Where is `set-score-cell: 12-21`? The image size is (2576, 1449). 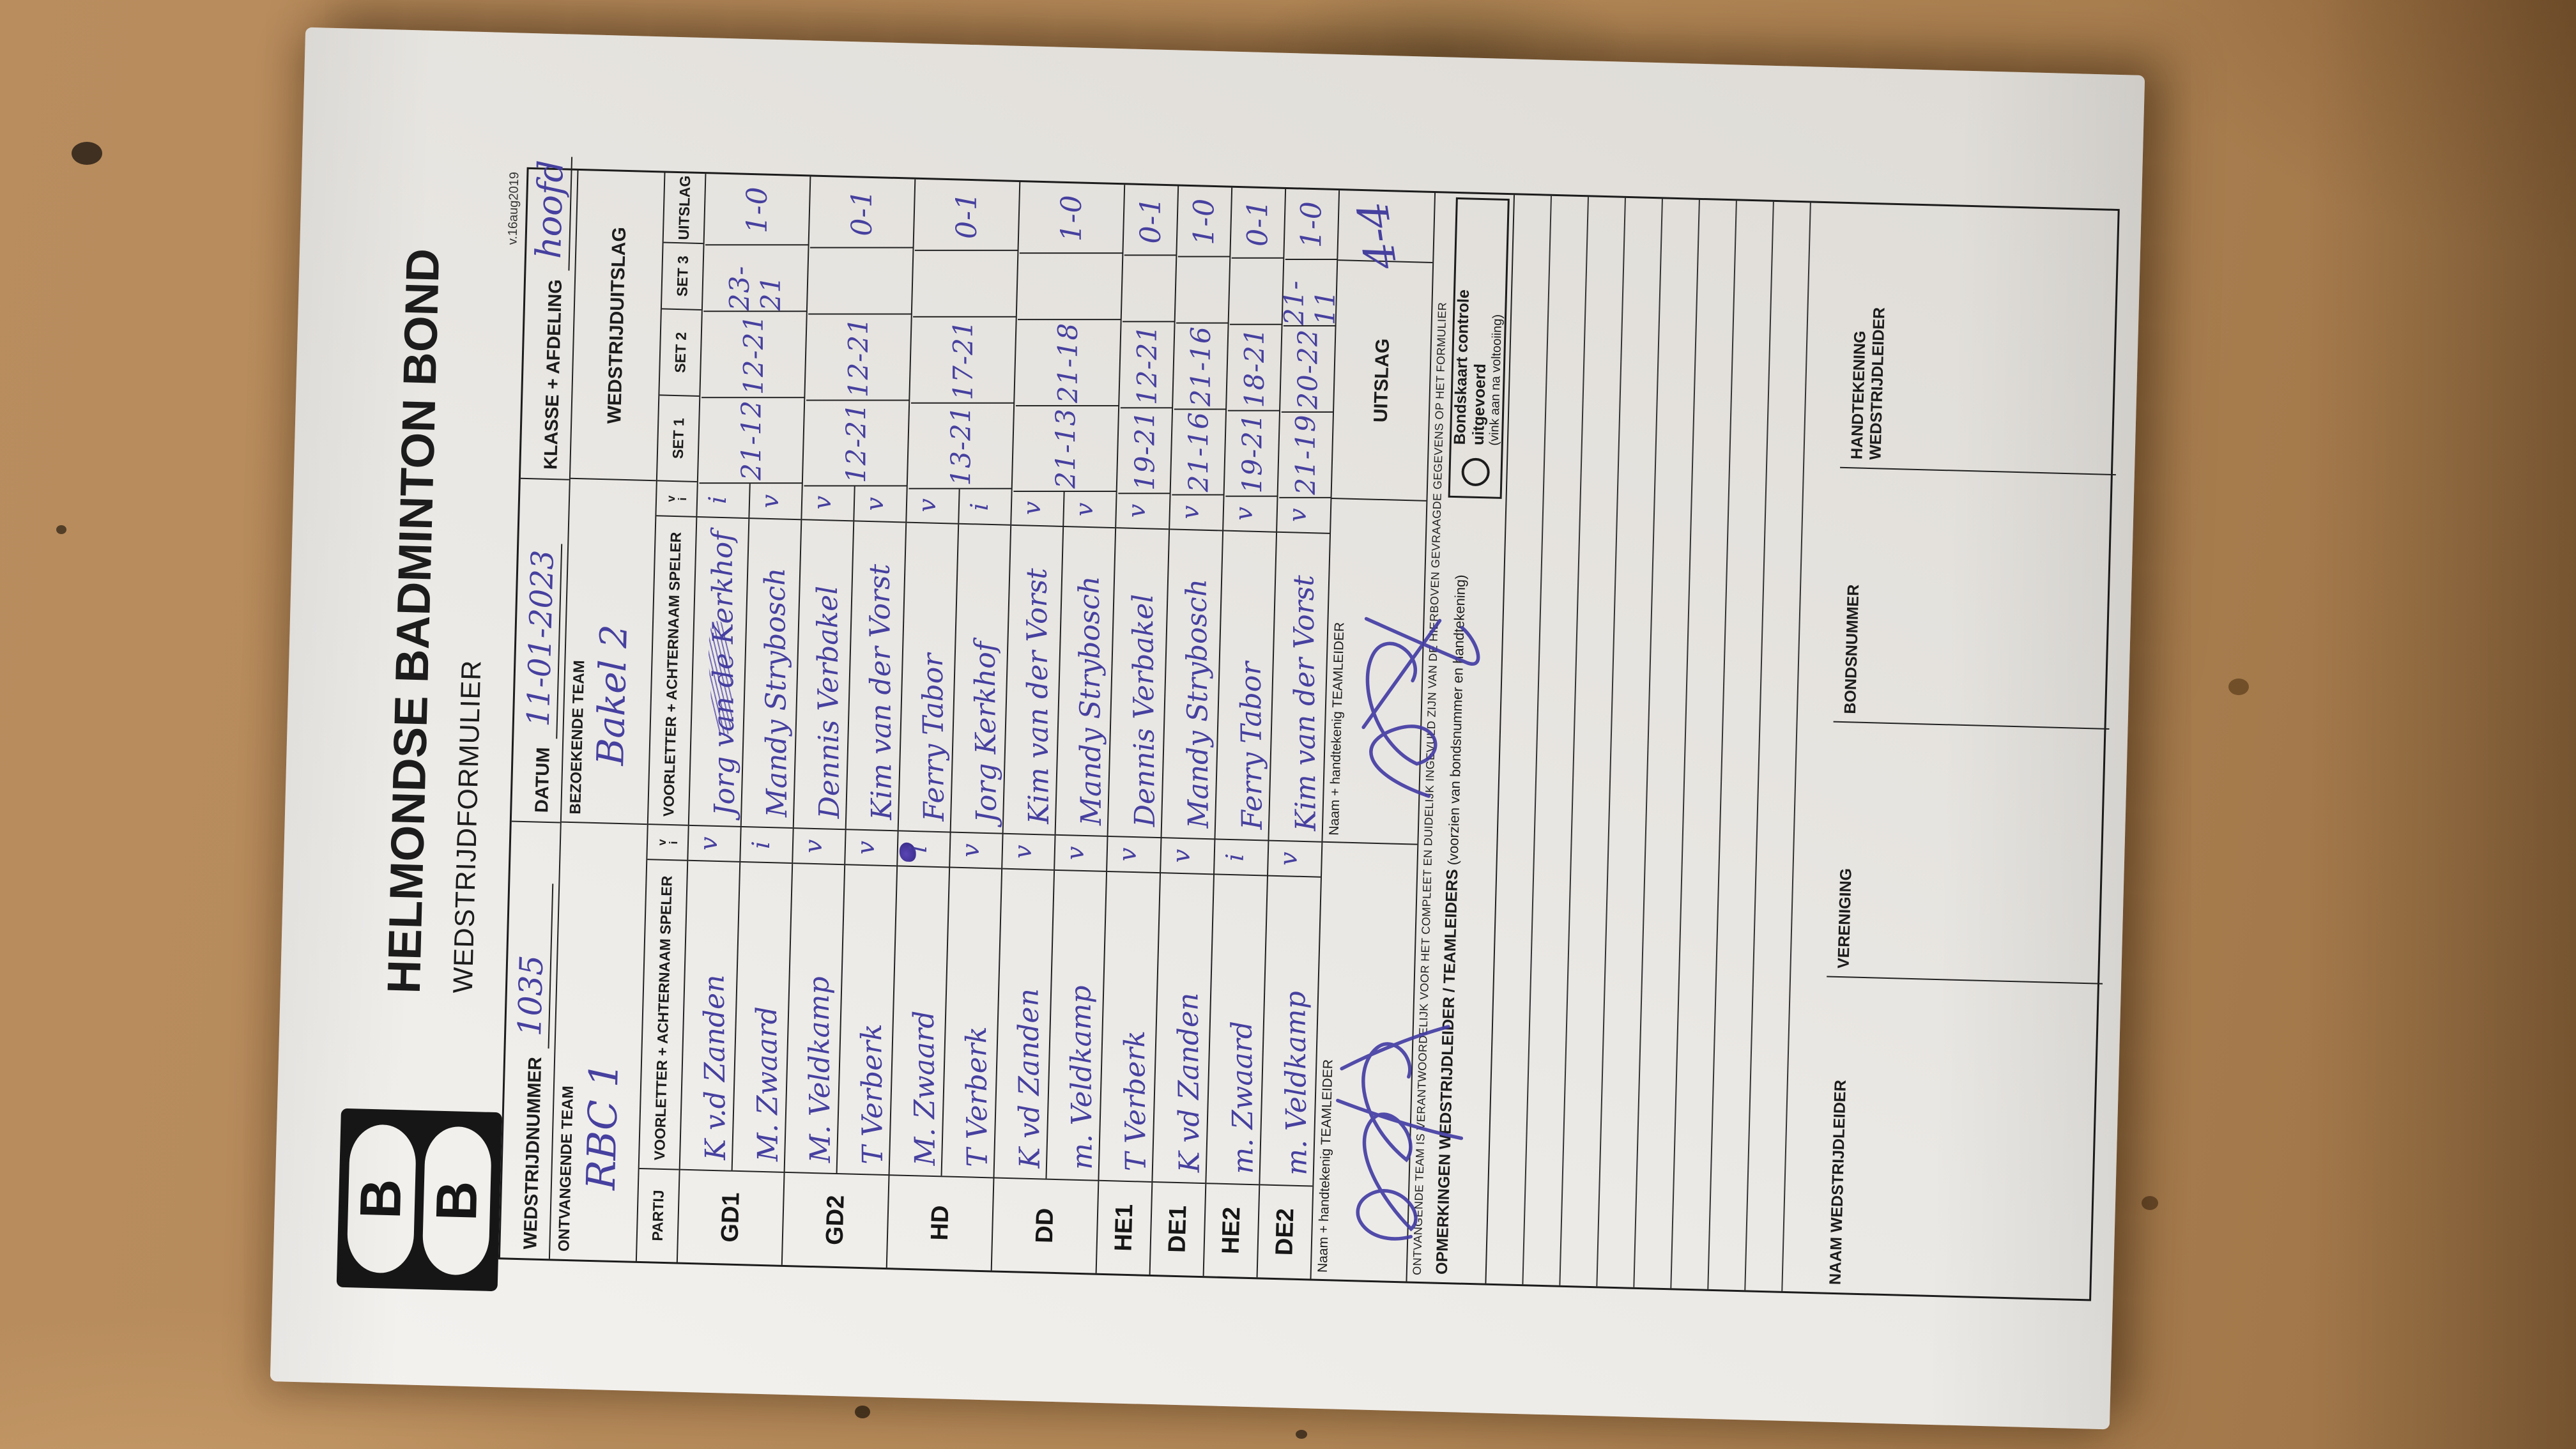
set-score-cell: 12-21 is located at coordinates (1146, 365).